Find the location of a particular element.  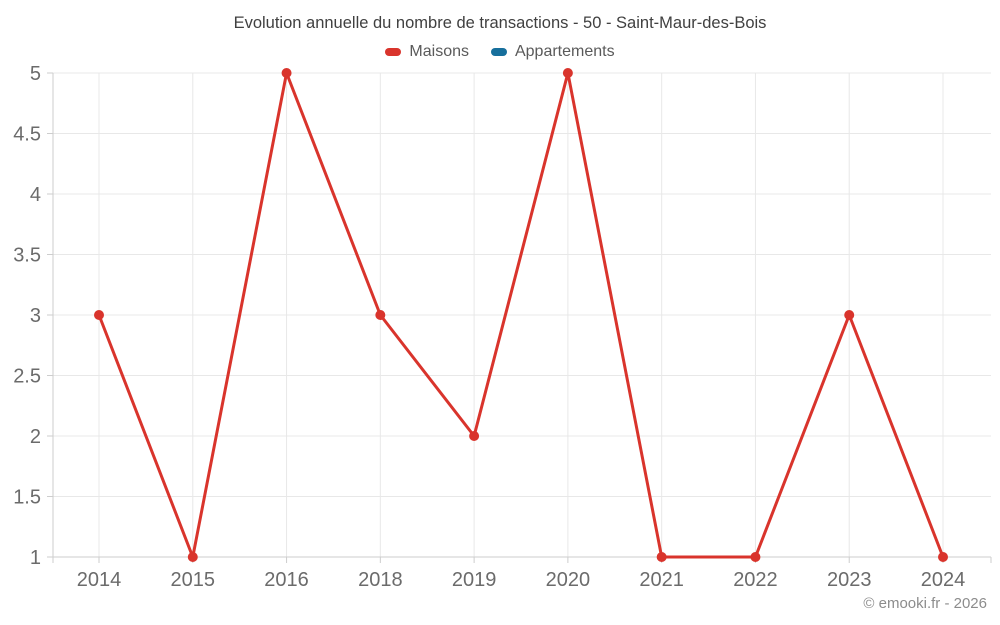

legend-item-maisons: Maisons is located at coordinates (427, 52).